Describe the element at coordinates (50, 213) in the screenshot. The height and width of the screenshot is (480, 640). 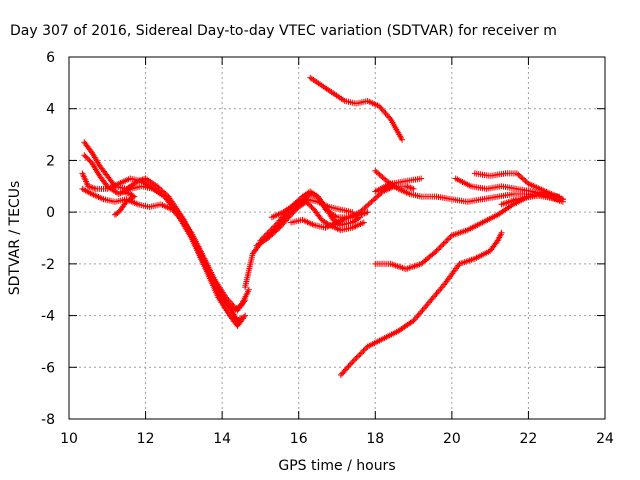
I see `y-tick-label: 0` at that location.